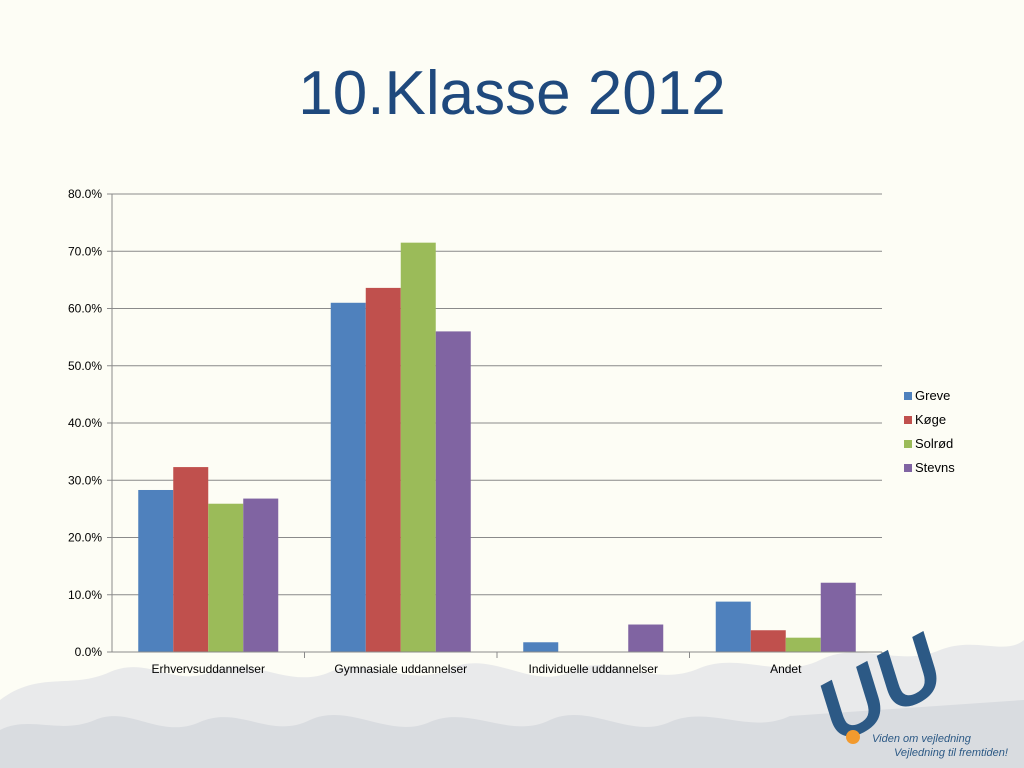 This screenshot has height=768, width=1024. I want to click on x-tick-label: Gymnasiale uddannelser, so click(400, 669).